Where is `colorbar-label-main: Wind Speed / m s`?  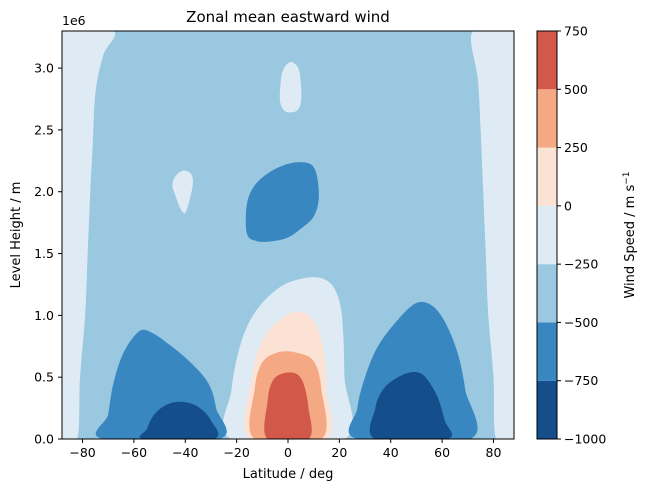 colorbar-label-main: Wind Speed / m s is located at coordinates (630, 242).